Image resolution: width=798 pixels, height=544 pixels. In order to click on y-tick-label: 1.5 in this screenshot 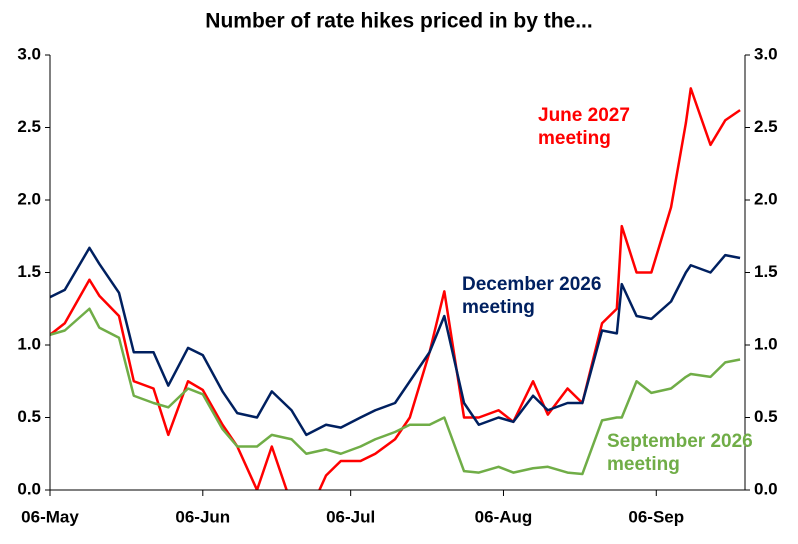, I will do `click(29, 271)`.